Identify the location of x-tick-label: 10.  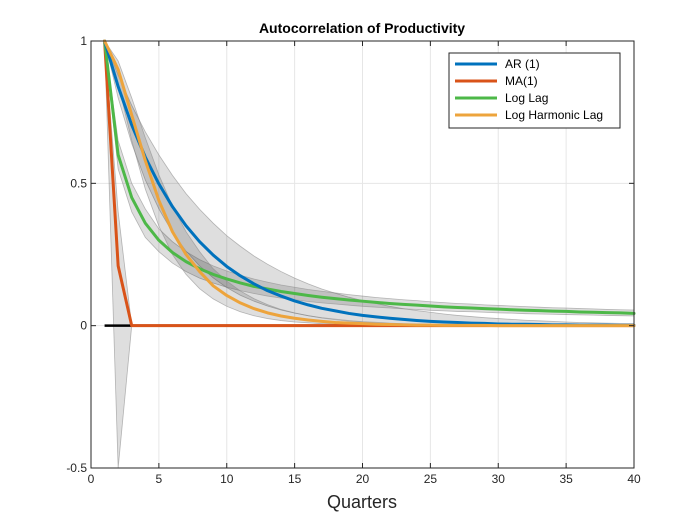
(227, 479).